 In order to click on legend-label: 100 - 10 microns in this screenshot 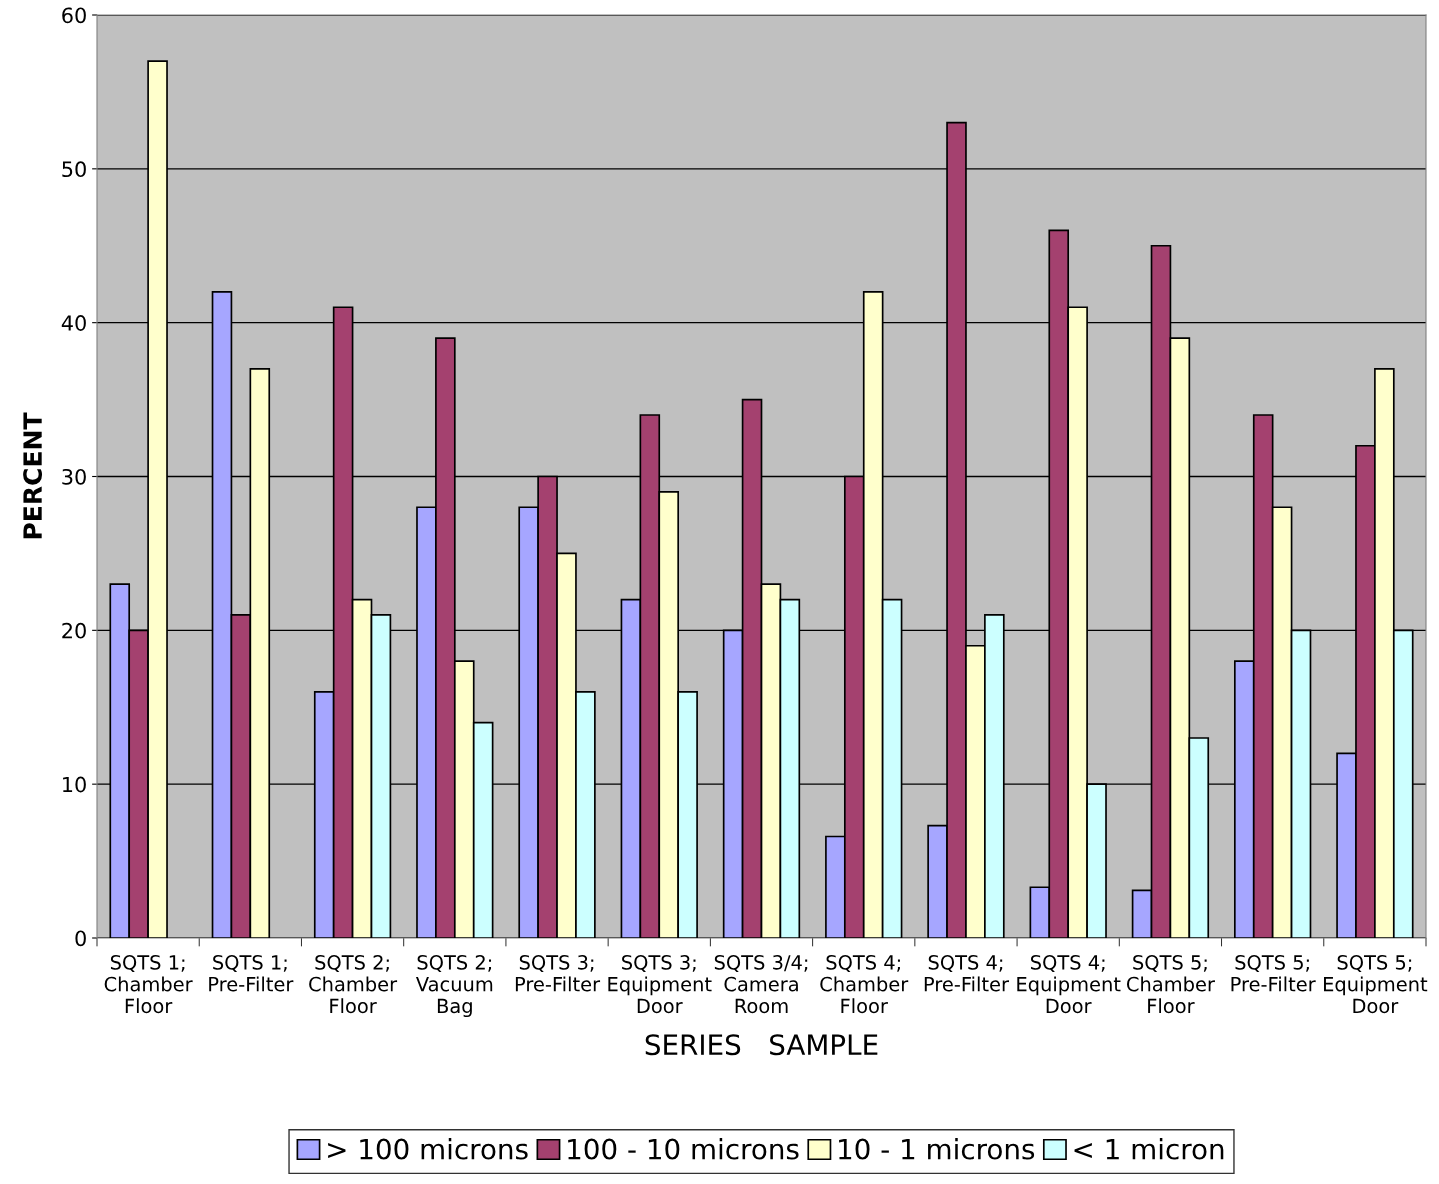, I will do `click(683, 1149)`.